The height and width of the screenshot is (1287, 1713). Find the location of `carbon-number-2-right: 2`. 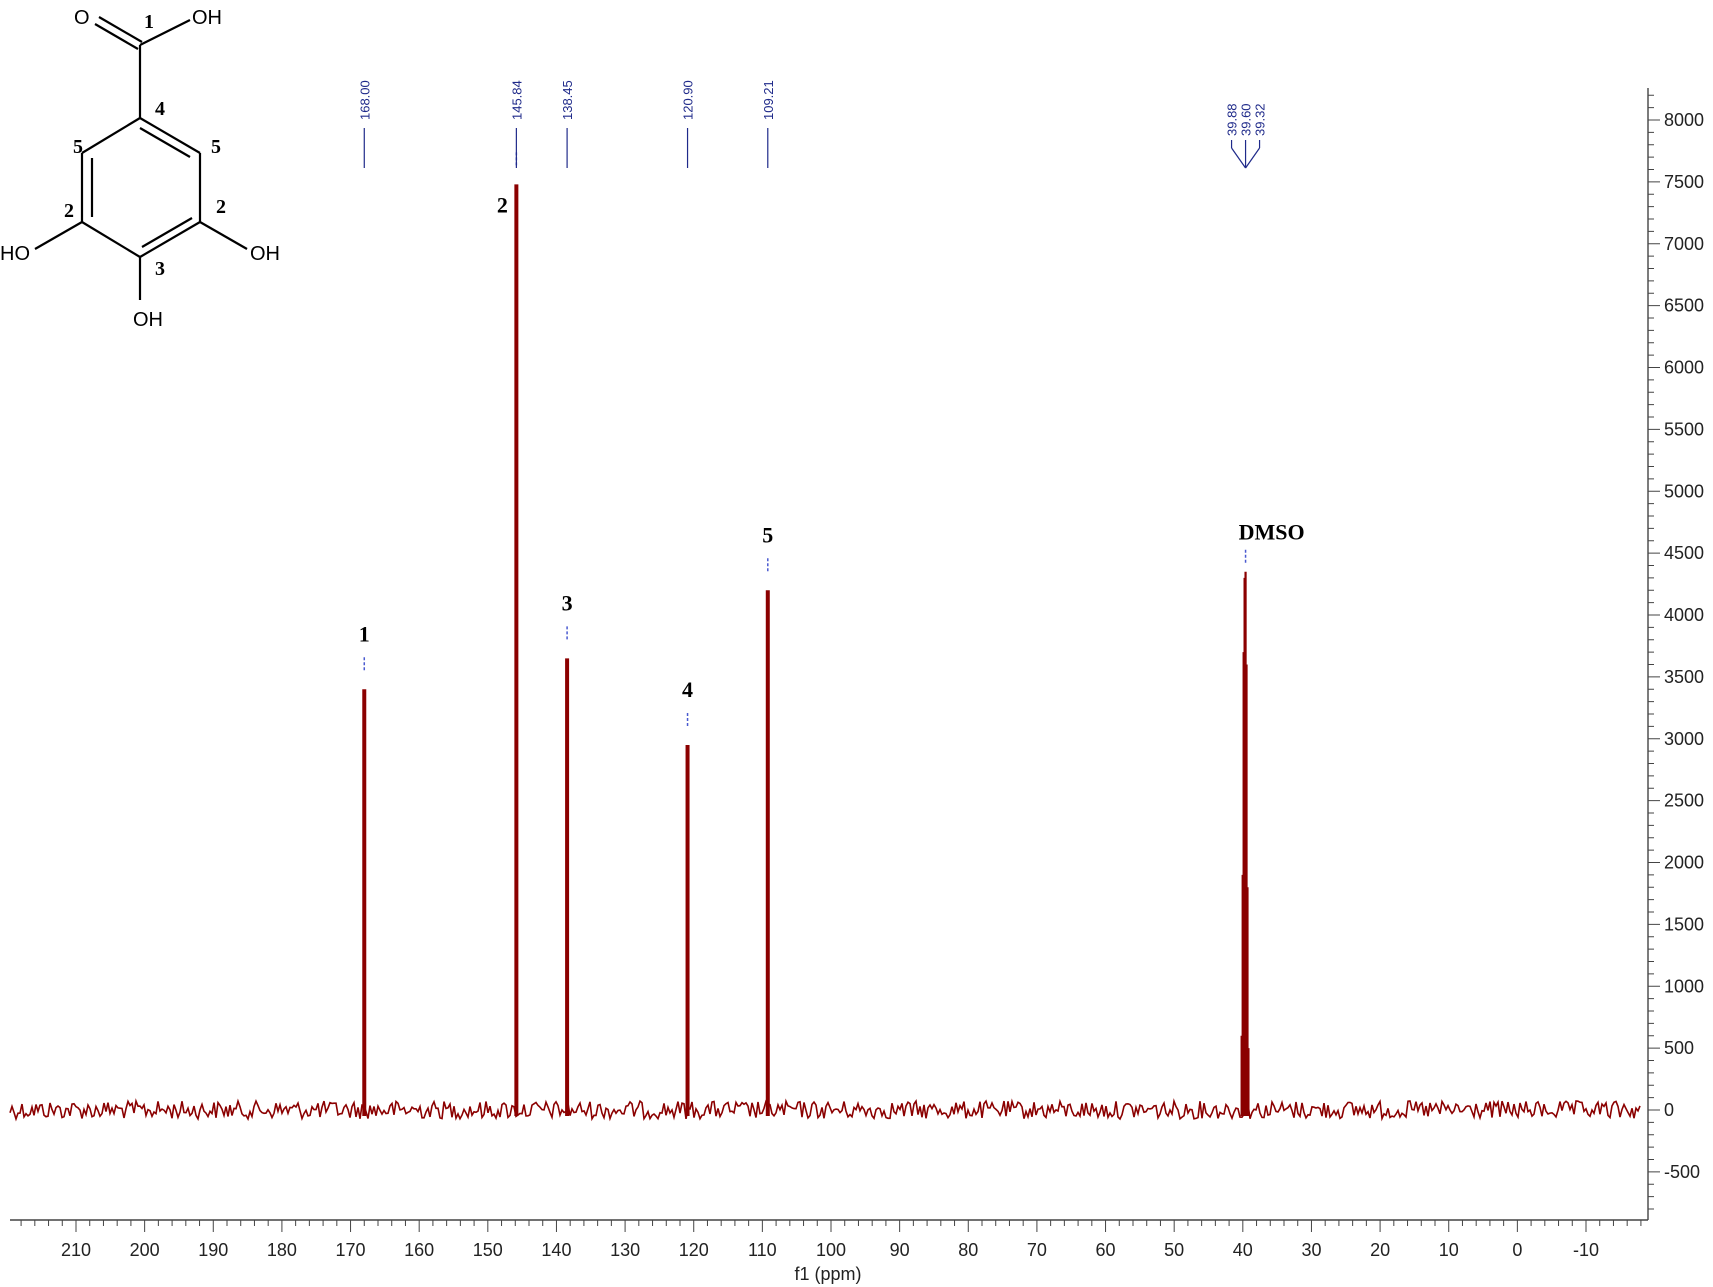

carbon-number-2-right: 2 is located at coordinates (221, 207).